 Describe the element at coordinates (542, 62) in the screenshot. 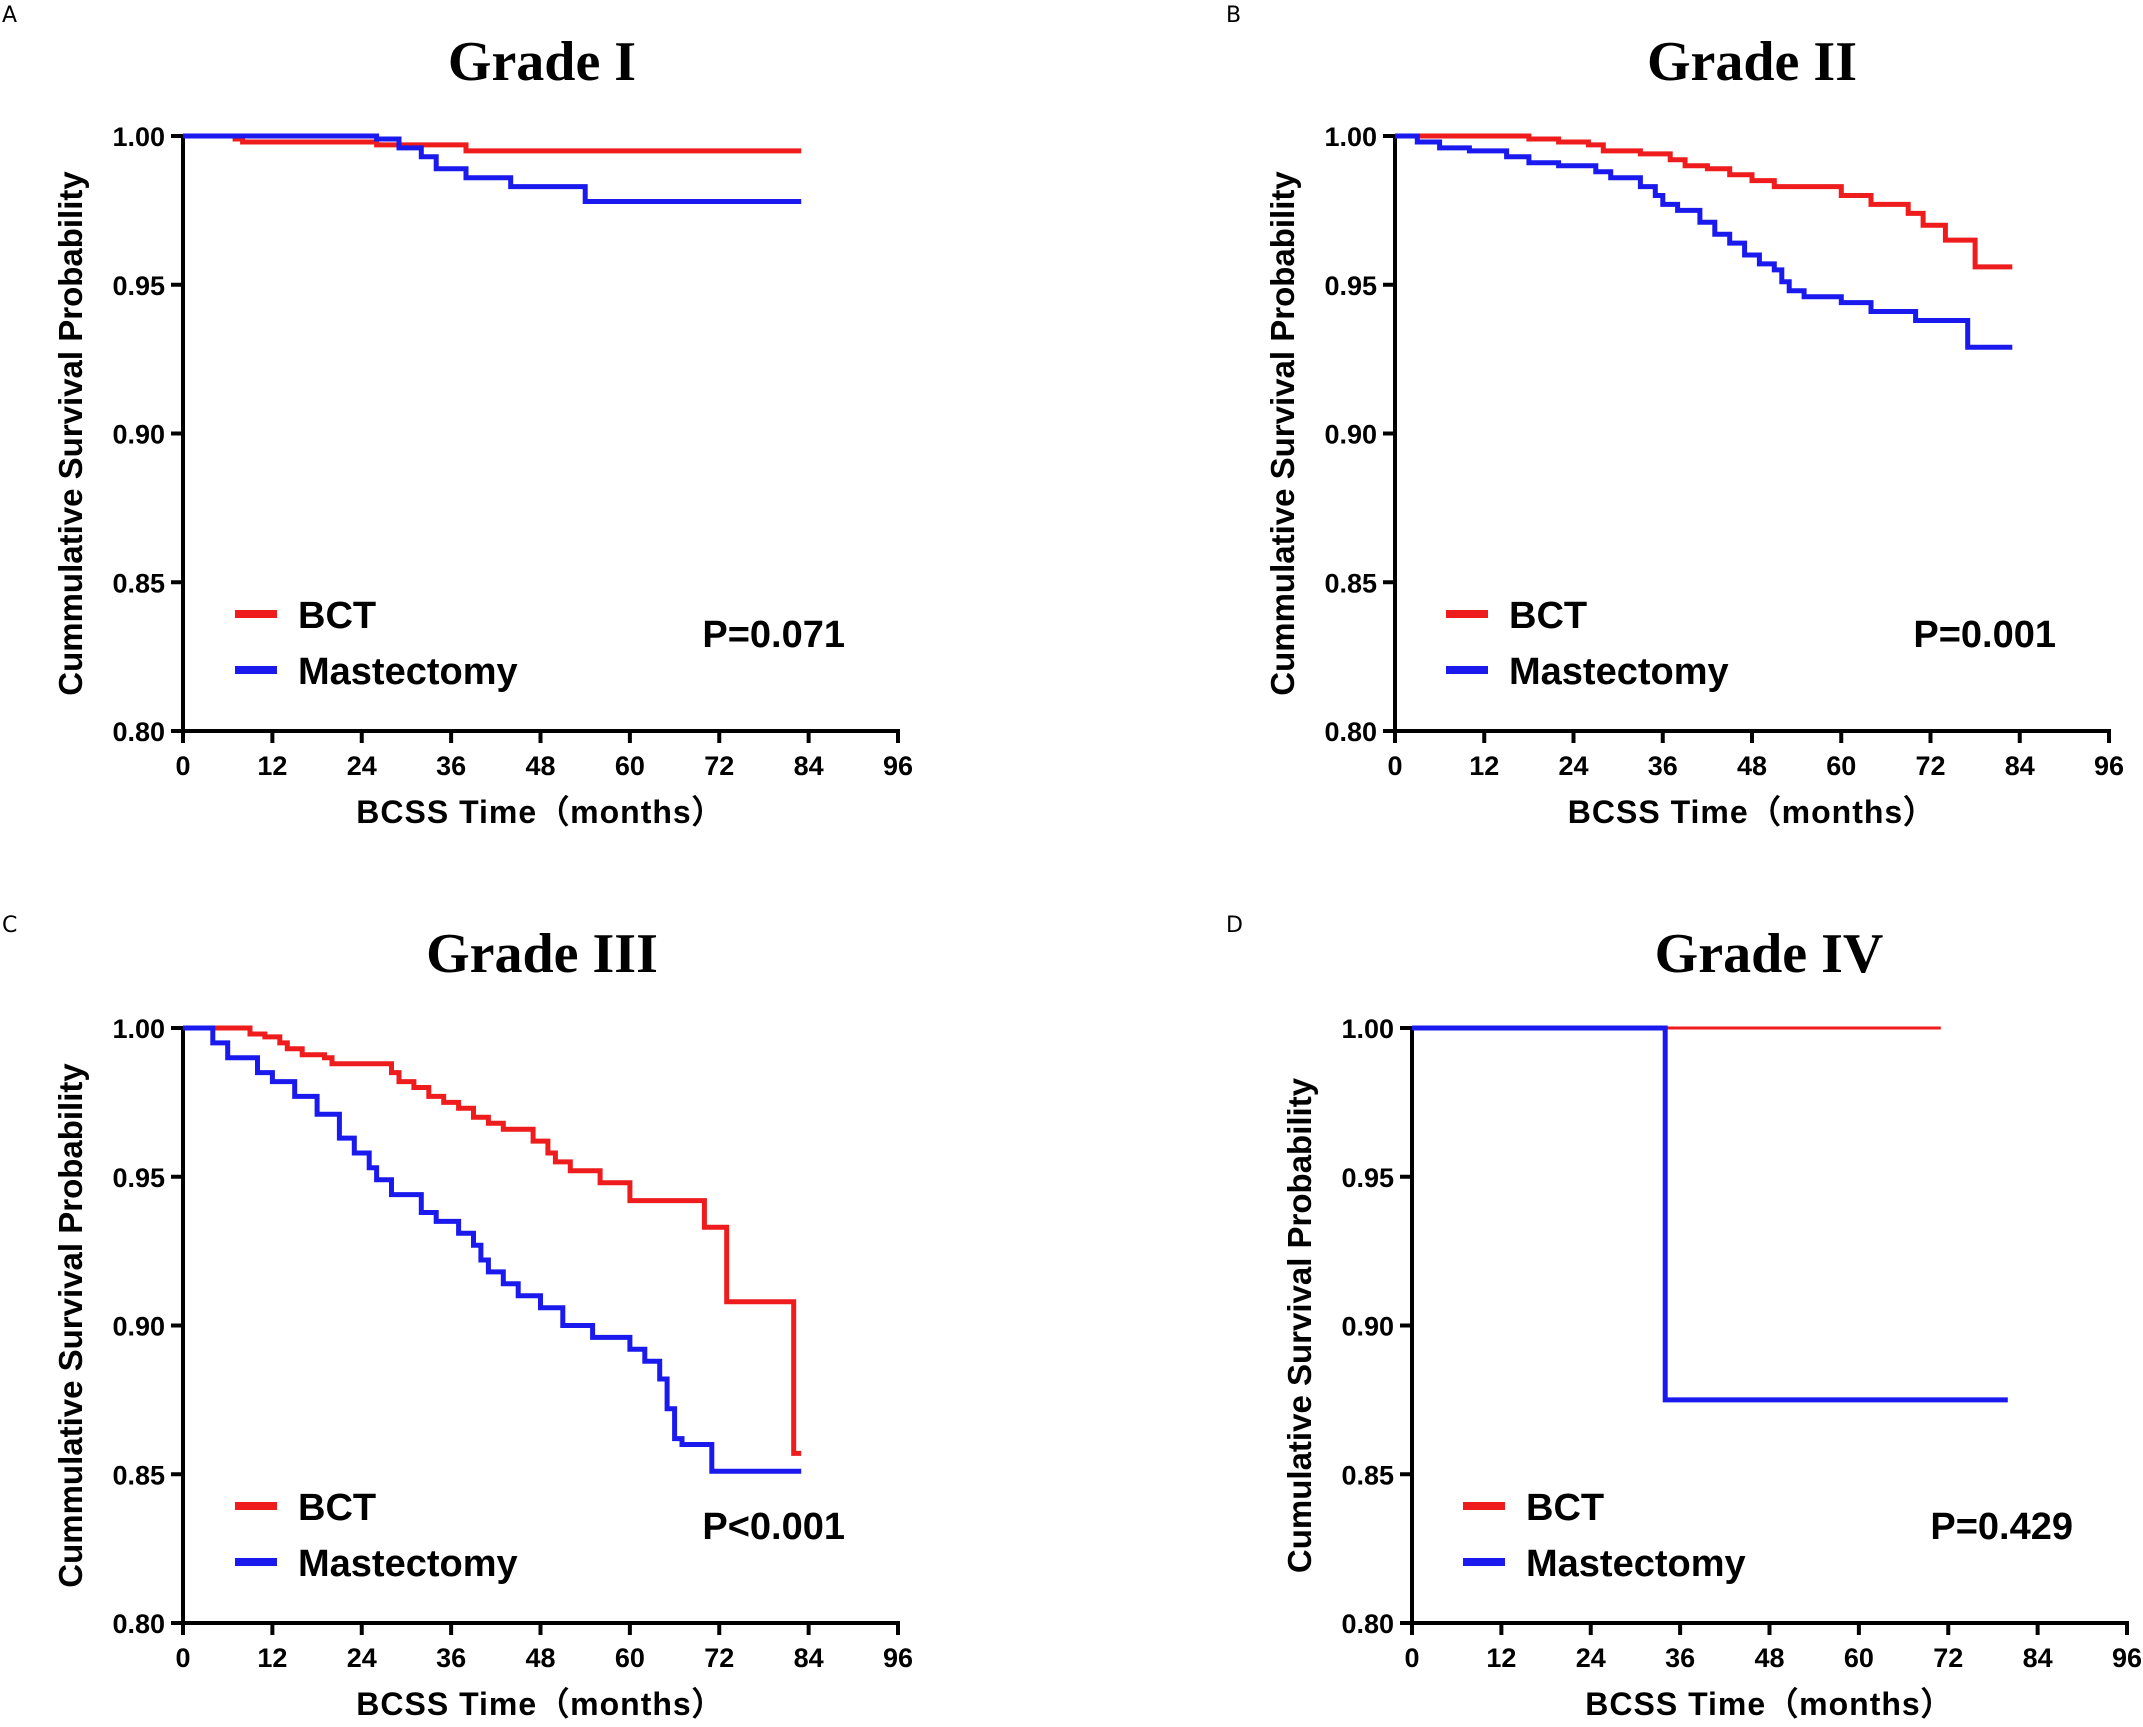

I see `chart-title: Grade I` at that location.